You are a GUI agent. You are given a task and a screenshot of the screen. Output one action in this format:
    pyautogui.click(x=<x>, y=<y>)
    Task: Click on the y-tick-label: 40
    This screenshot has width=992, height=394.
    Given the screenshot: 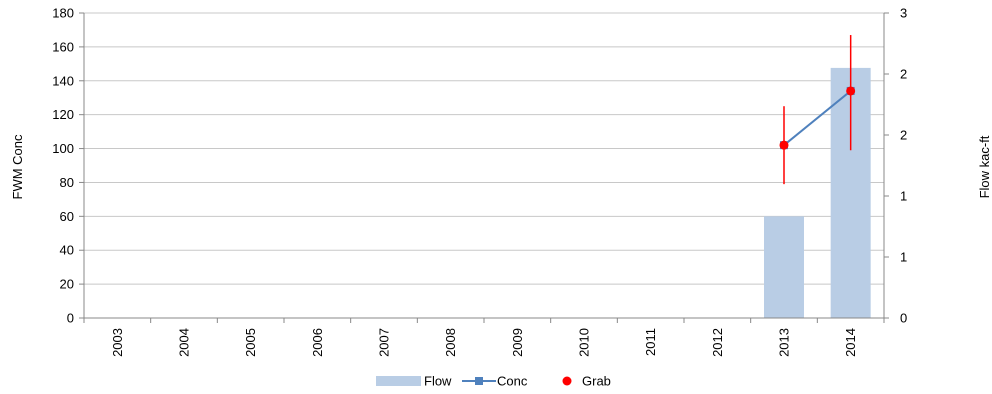 What is the action you would take?
    pyautogui.click(x=67, y=250)
    